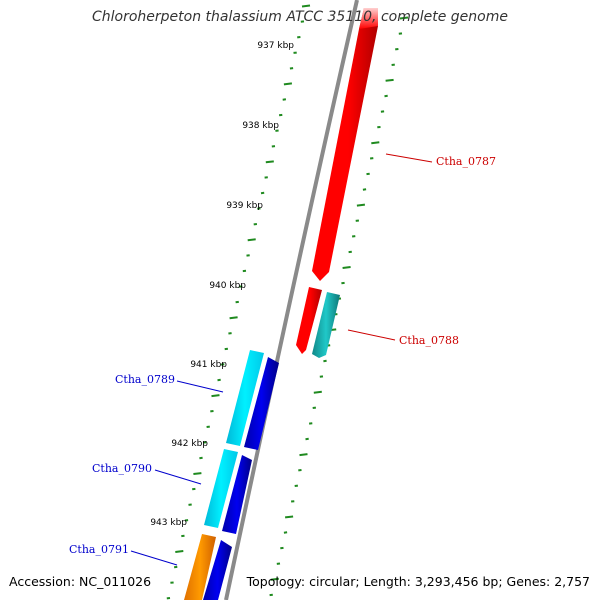 The width and height of the screenshot is (600, 600). What do you see at coordinates (429, 340) in the screenshot?
I see `gene-label-Ctha_0788: Ctha_0788` at bounding box center [429, 340].